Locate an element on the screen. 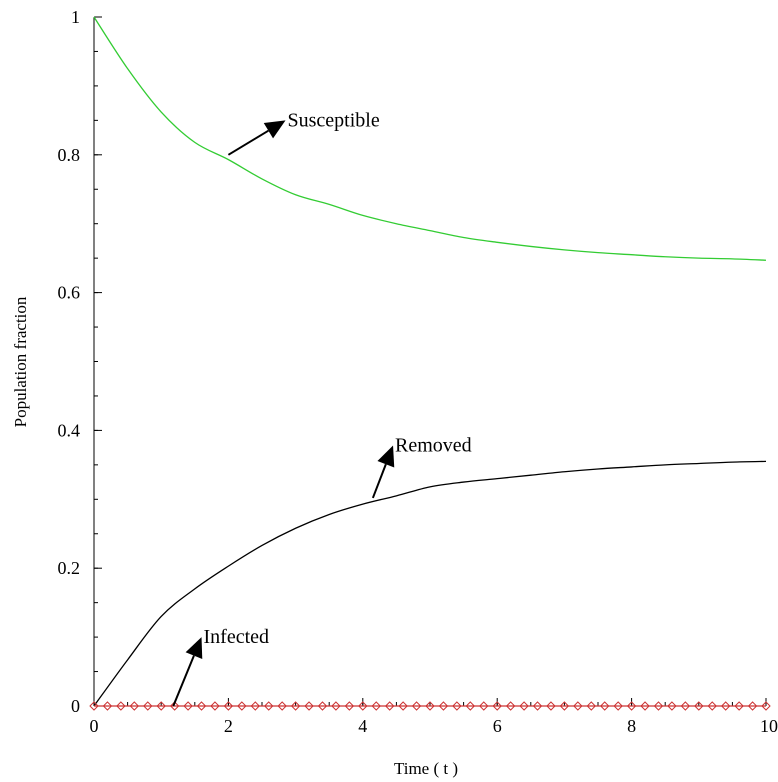 The width and height of the screenshot is (778, 782). annotation-label: Susceptible is located at coordinates (334, 120).